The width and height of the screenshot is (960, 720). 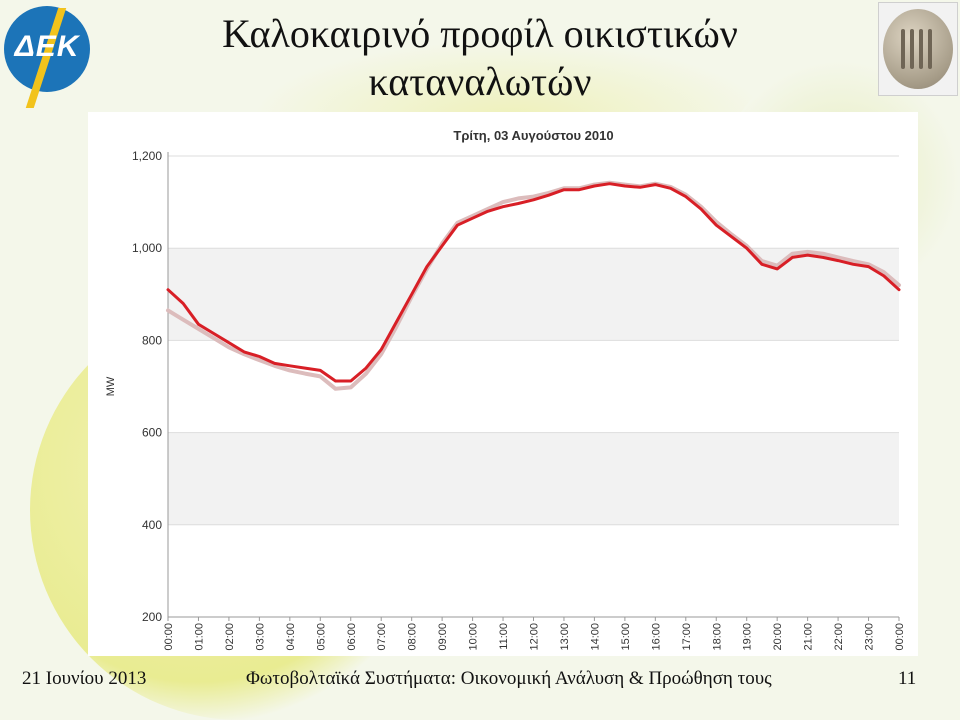 I want to click on x-tick-label: 05:00, so click(x=321, y=637).